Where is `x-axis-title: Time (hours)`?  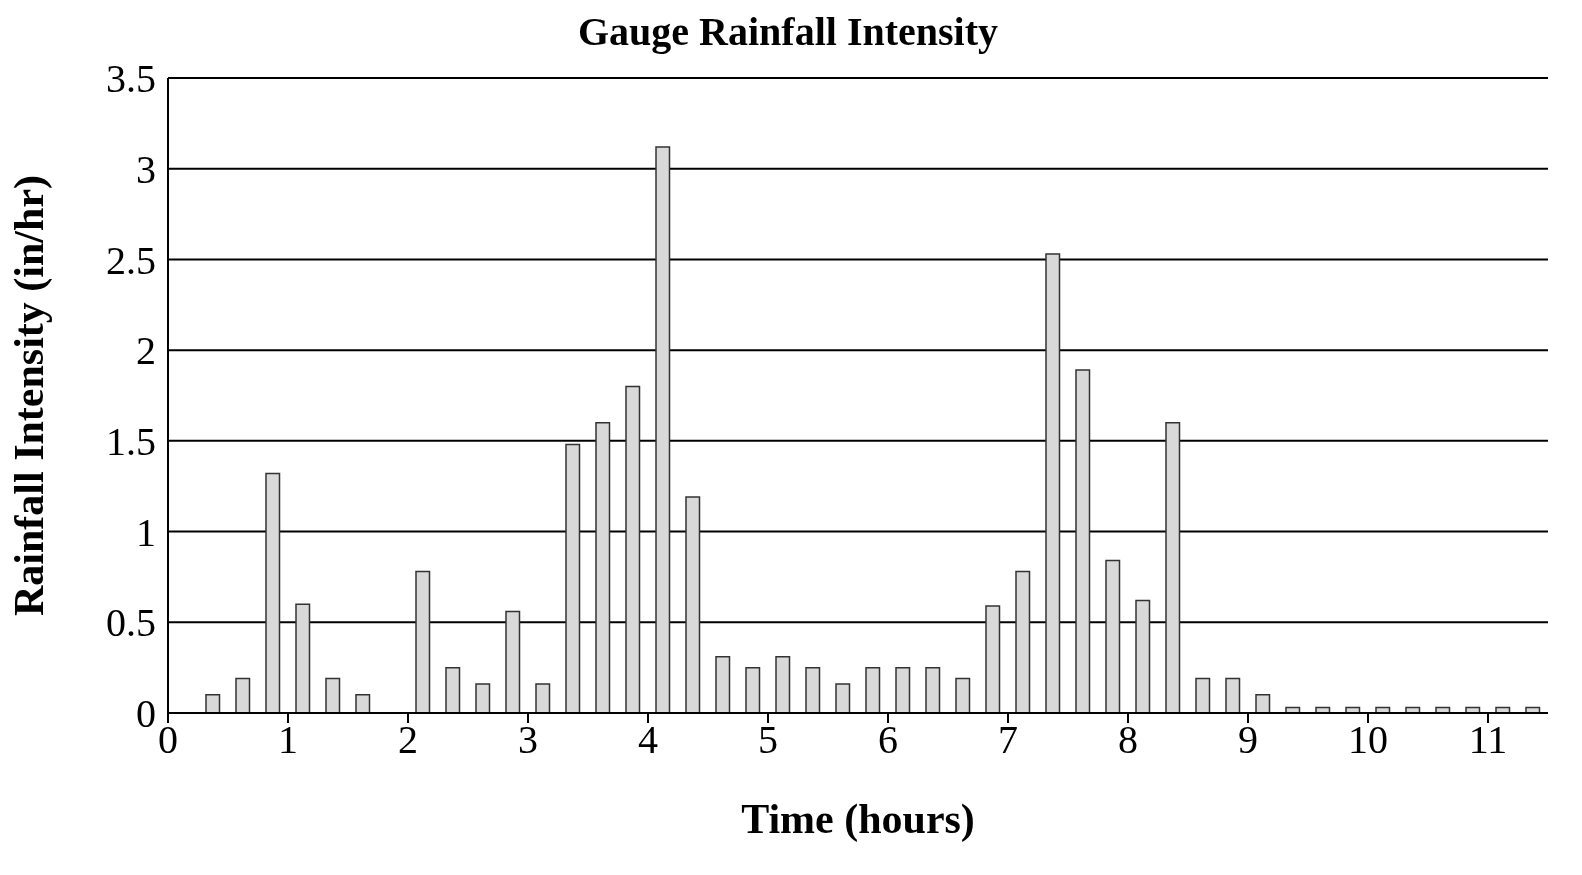
x-axis-title: Time (hours) is located at coordinates (858, 819).